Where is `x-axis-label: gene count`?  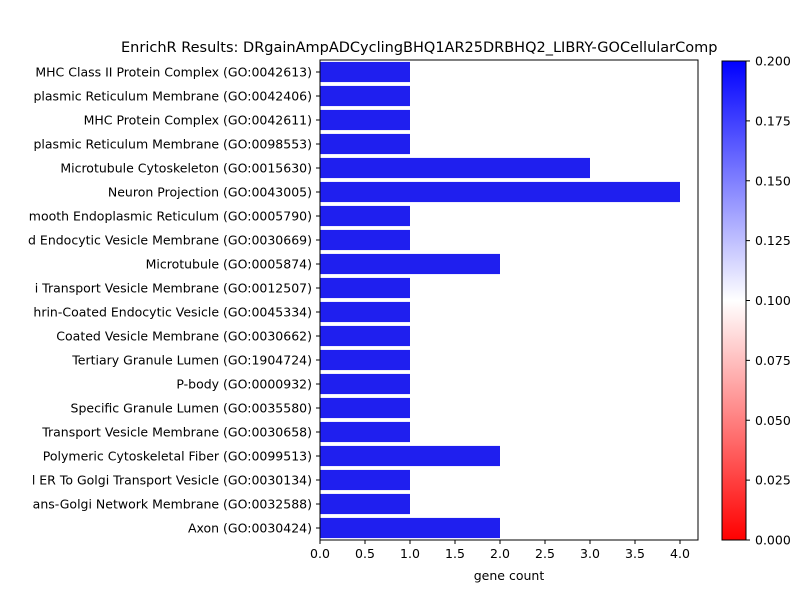
x-axis-label: gene count is located at coordinates (509, 575).